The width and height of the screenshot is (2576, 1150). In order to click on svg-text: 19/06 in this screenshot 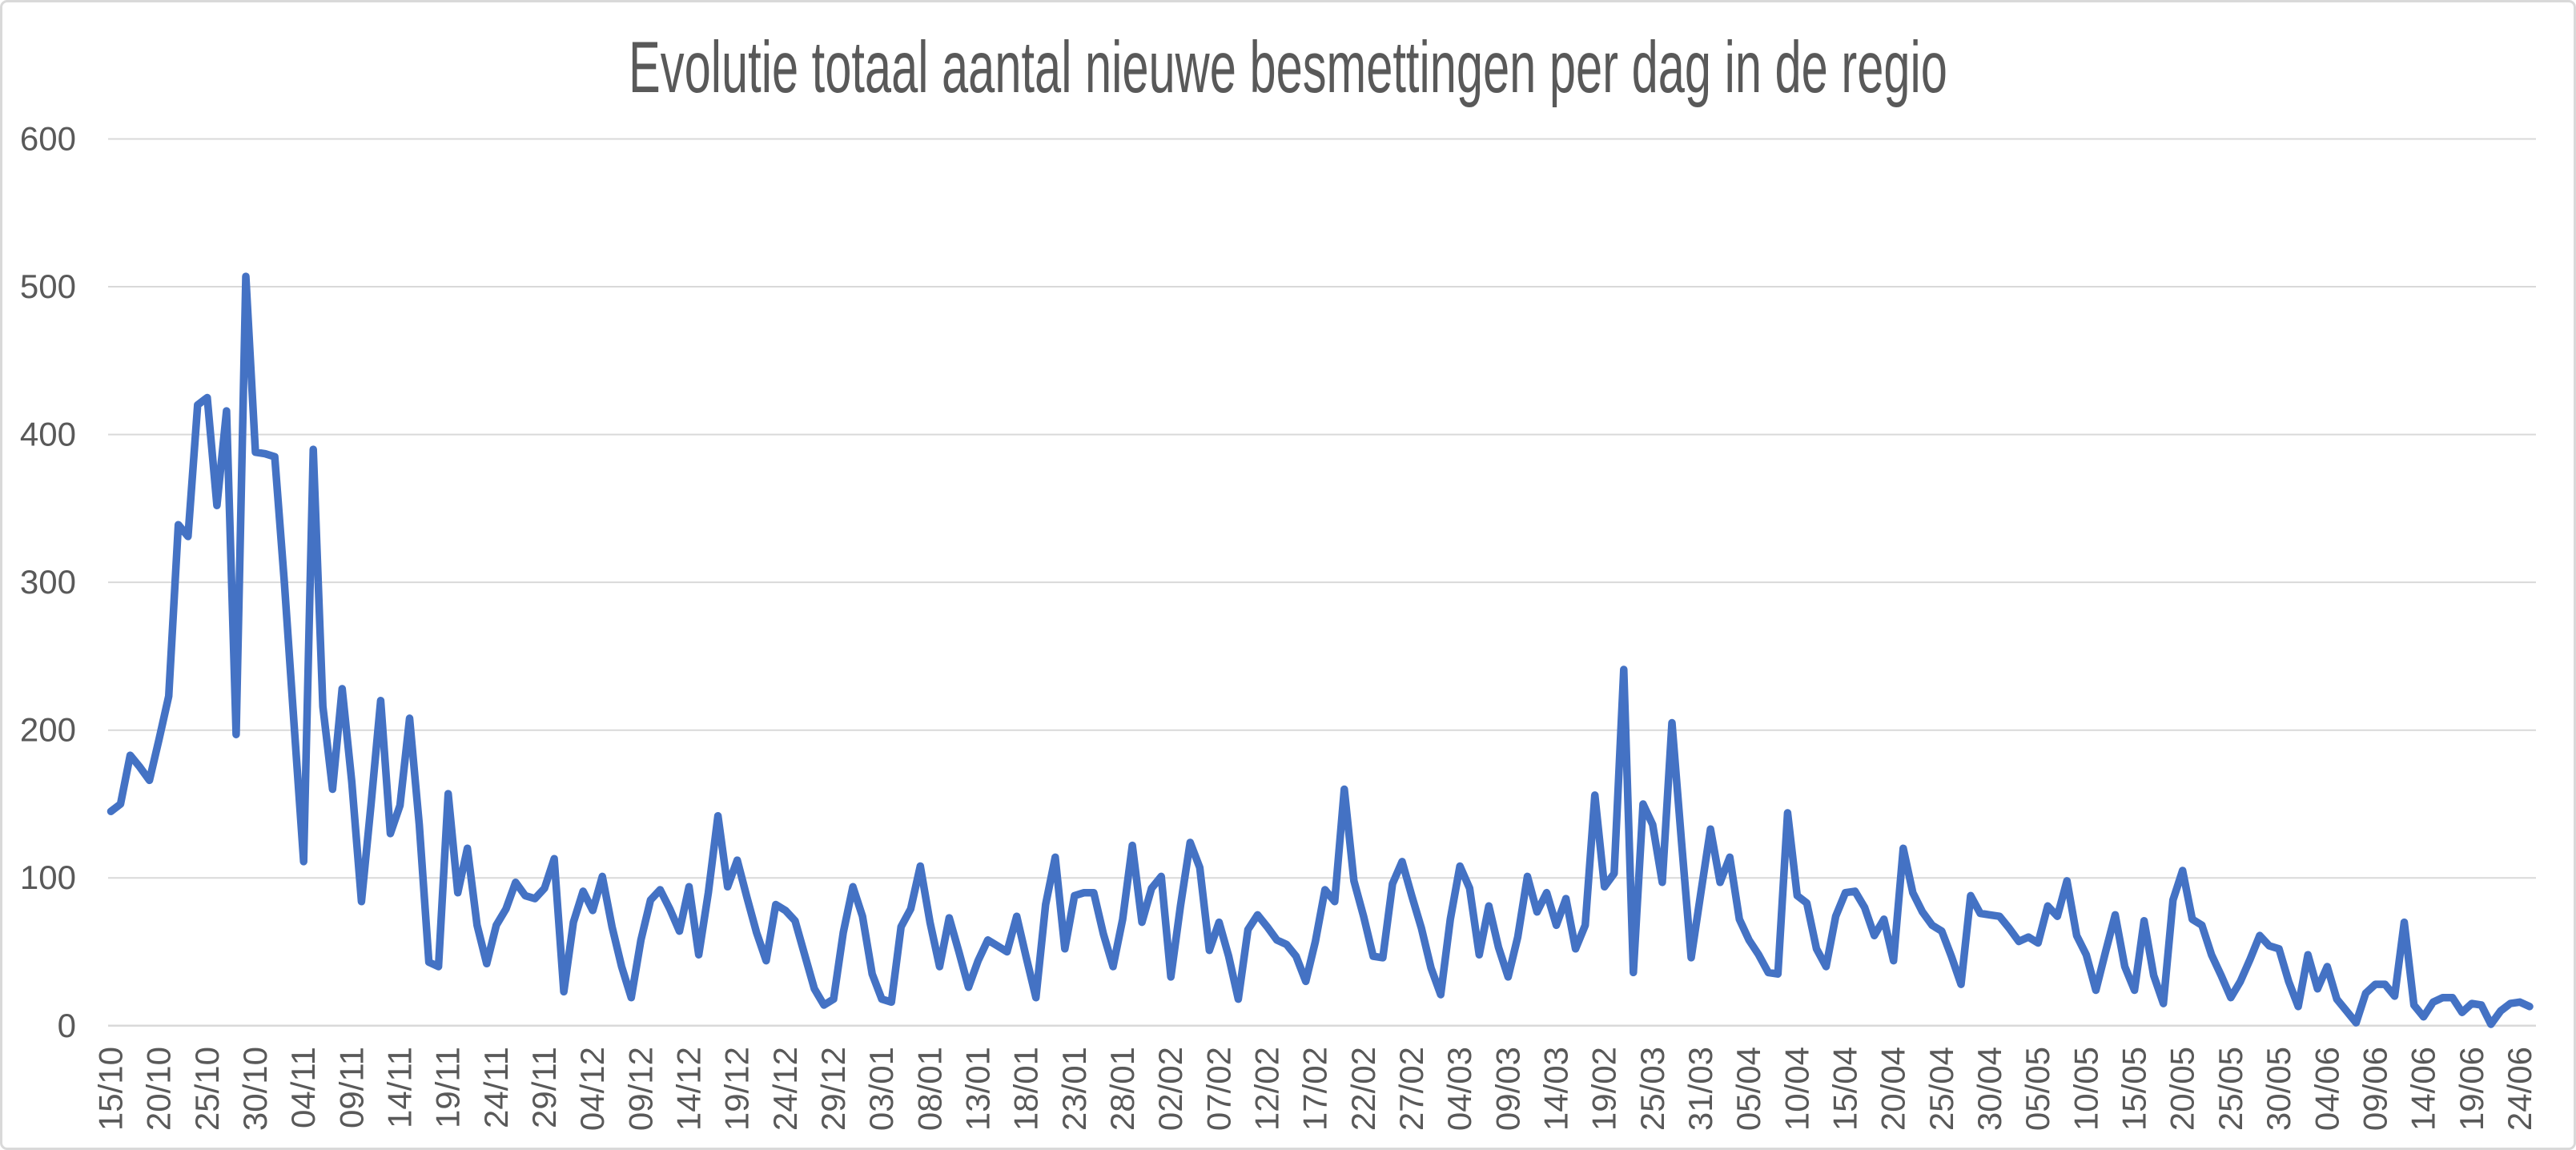, I will do `click(2471, 1089)`.